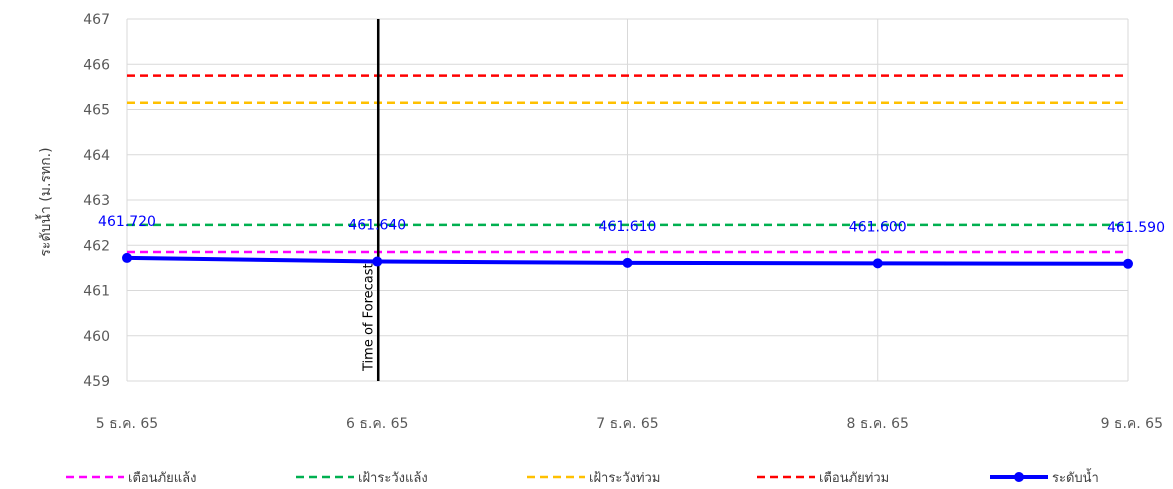 This screenshot has width=1173, height=489. What do you see at coordinates (1075, 477) in the screenshot?
I see `legend-label: ระดับน้ำ` at bounding box center [1075, 477].